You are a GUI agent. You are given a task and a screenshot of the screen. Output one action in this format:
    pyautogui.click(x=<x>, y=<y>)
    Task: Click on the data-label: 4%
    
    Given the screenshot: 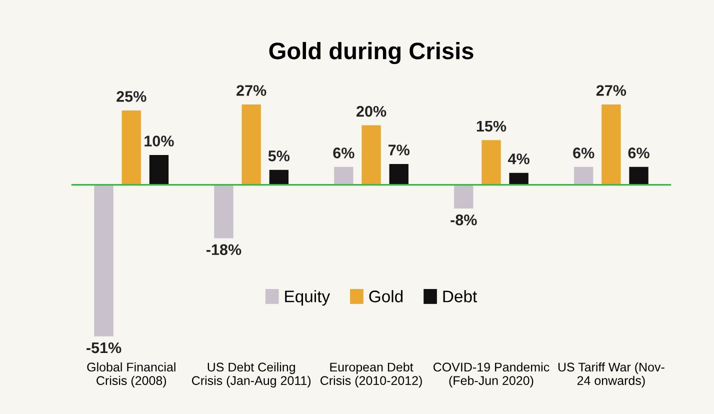 What is the action you would take?
    pyautogui.click(x=519, y=159)
    